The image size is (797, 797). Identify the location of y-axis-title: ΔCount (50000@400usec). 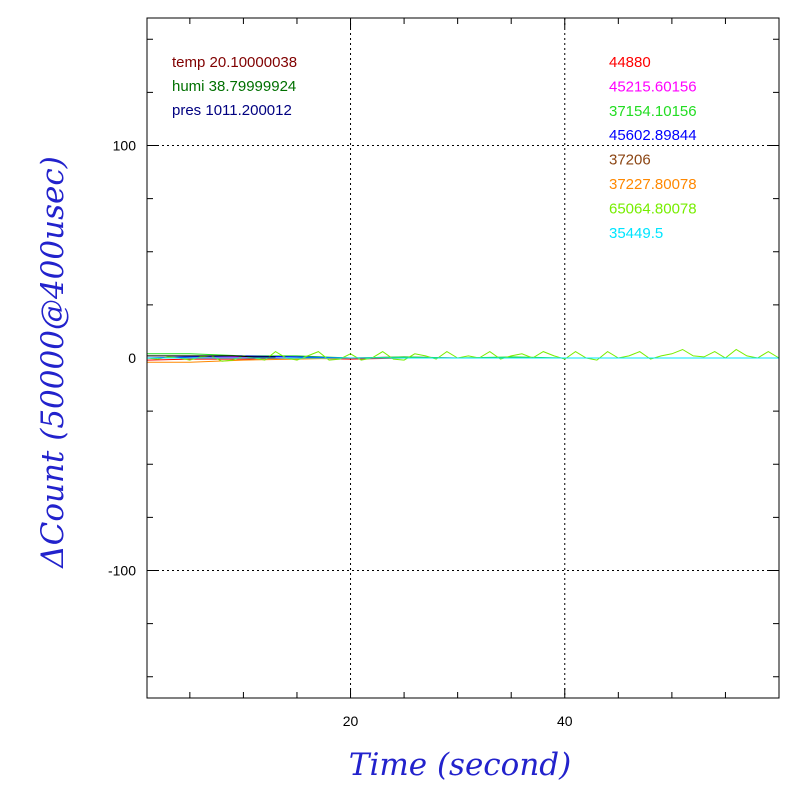
(53, 362).